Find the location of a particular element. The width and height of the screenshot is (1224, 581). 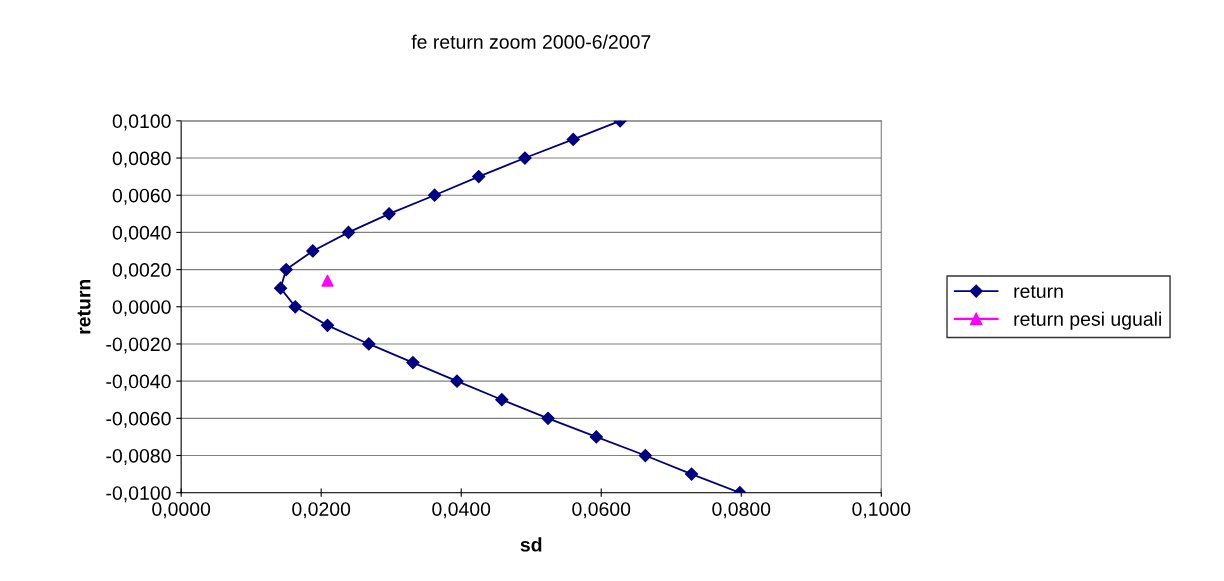

y-tick-label: -0,0060 is located at coordinates (138, 419).